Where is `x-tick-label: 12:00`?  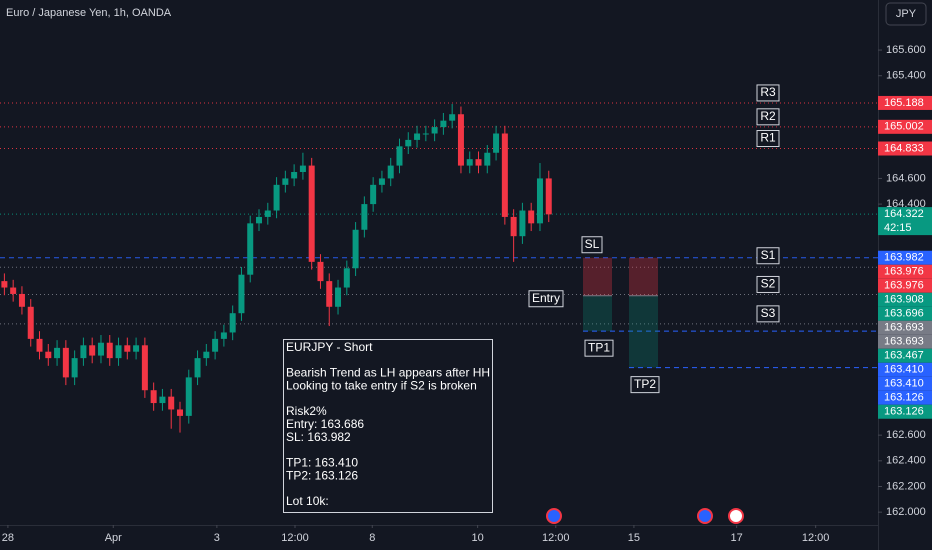
x-tick-label: 12:00 is located at coordinates (295, 538).